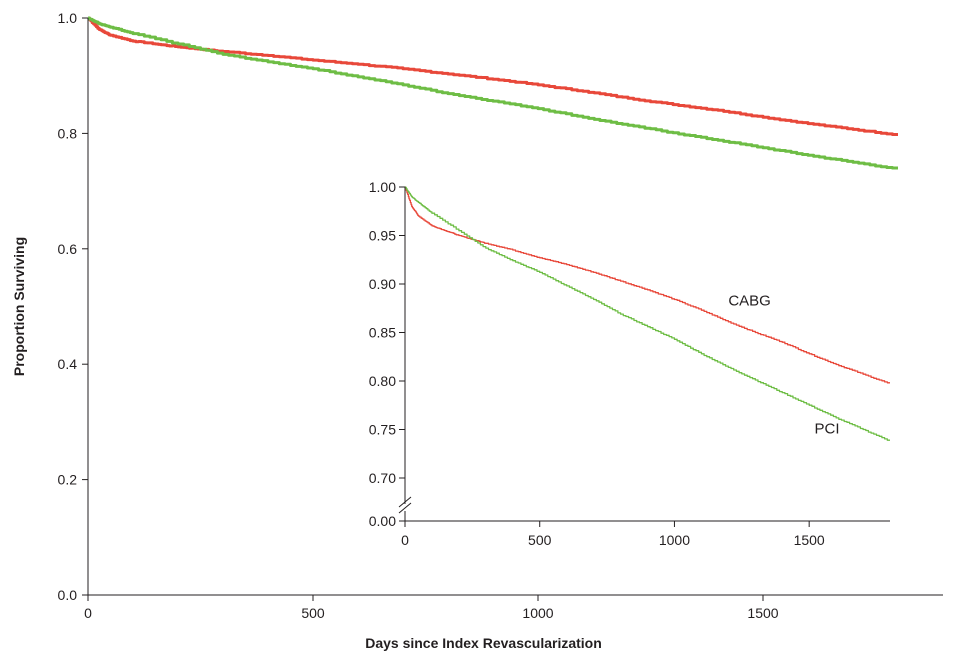  Describe the element at coordinates (382, 430) in the screenshot. I see `inset-y-tick-label-0-75: 0.75` at that location.